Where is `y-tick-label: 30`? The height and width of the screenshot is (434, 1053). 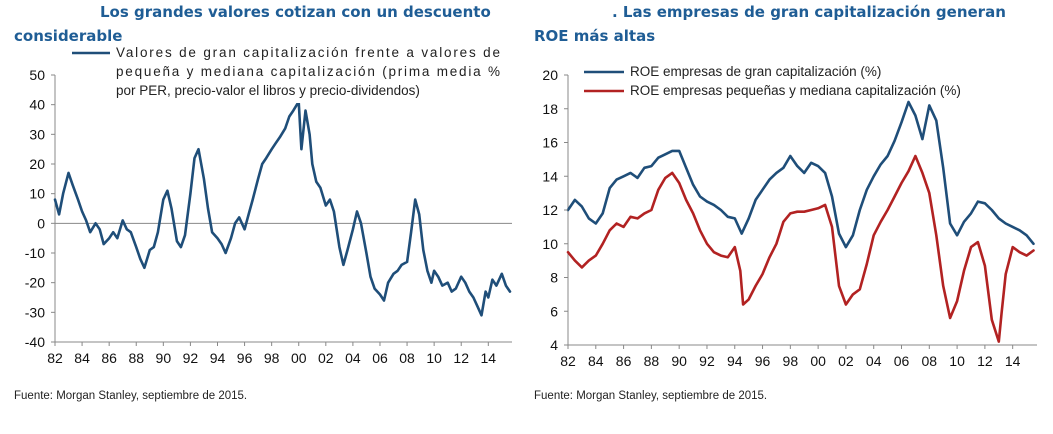 y-tick-label: 30 is located at coordinates (37, 134).